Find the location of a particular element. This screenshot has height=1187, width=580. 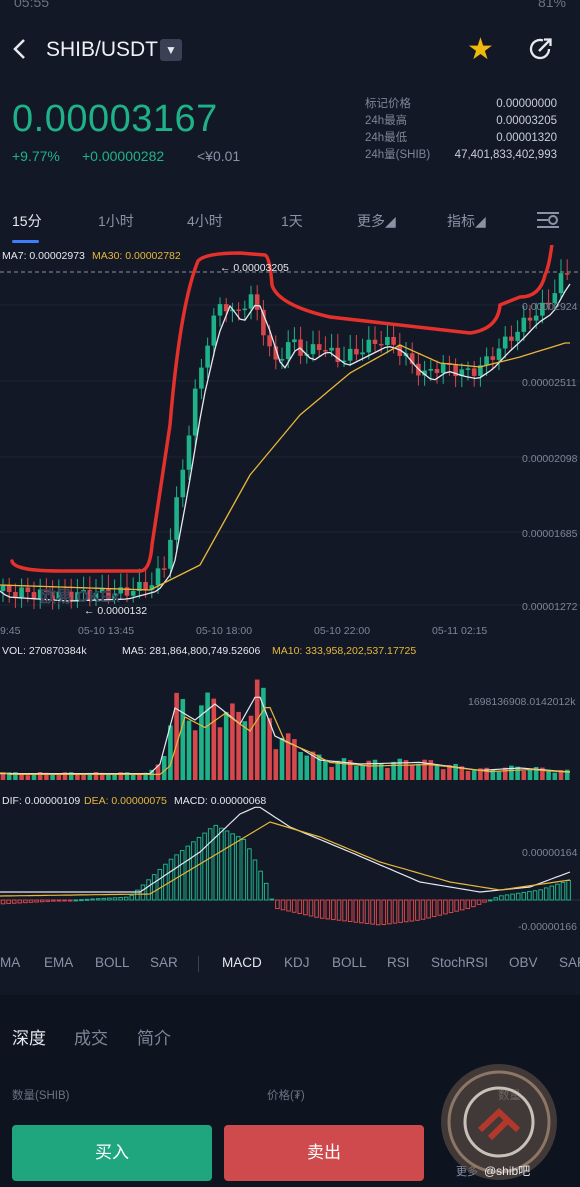

pair-title: SHIB/USDT is located at coordinates (102, 49).